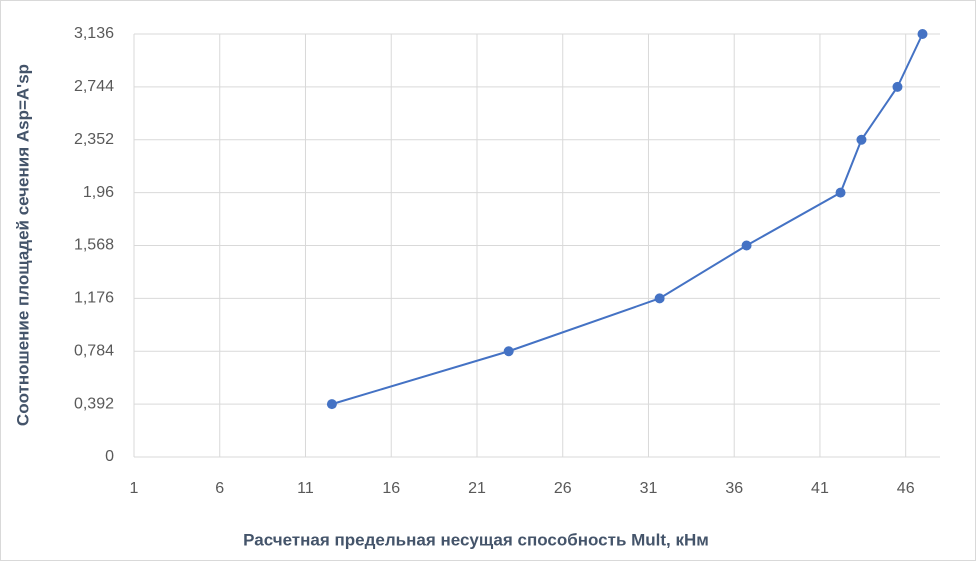 The width and height of the screenshot is (976, 561). Describe the element at coordinates (734, 488) in the screenshot. I see `x-tick-label: 36` at that location.